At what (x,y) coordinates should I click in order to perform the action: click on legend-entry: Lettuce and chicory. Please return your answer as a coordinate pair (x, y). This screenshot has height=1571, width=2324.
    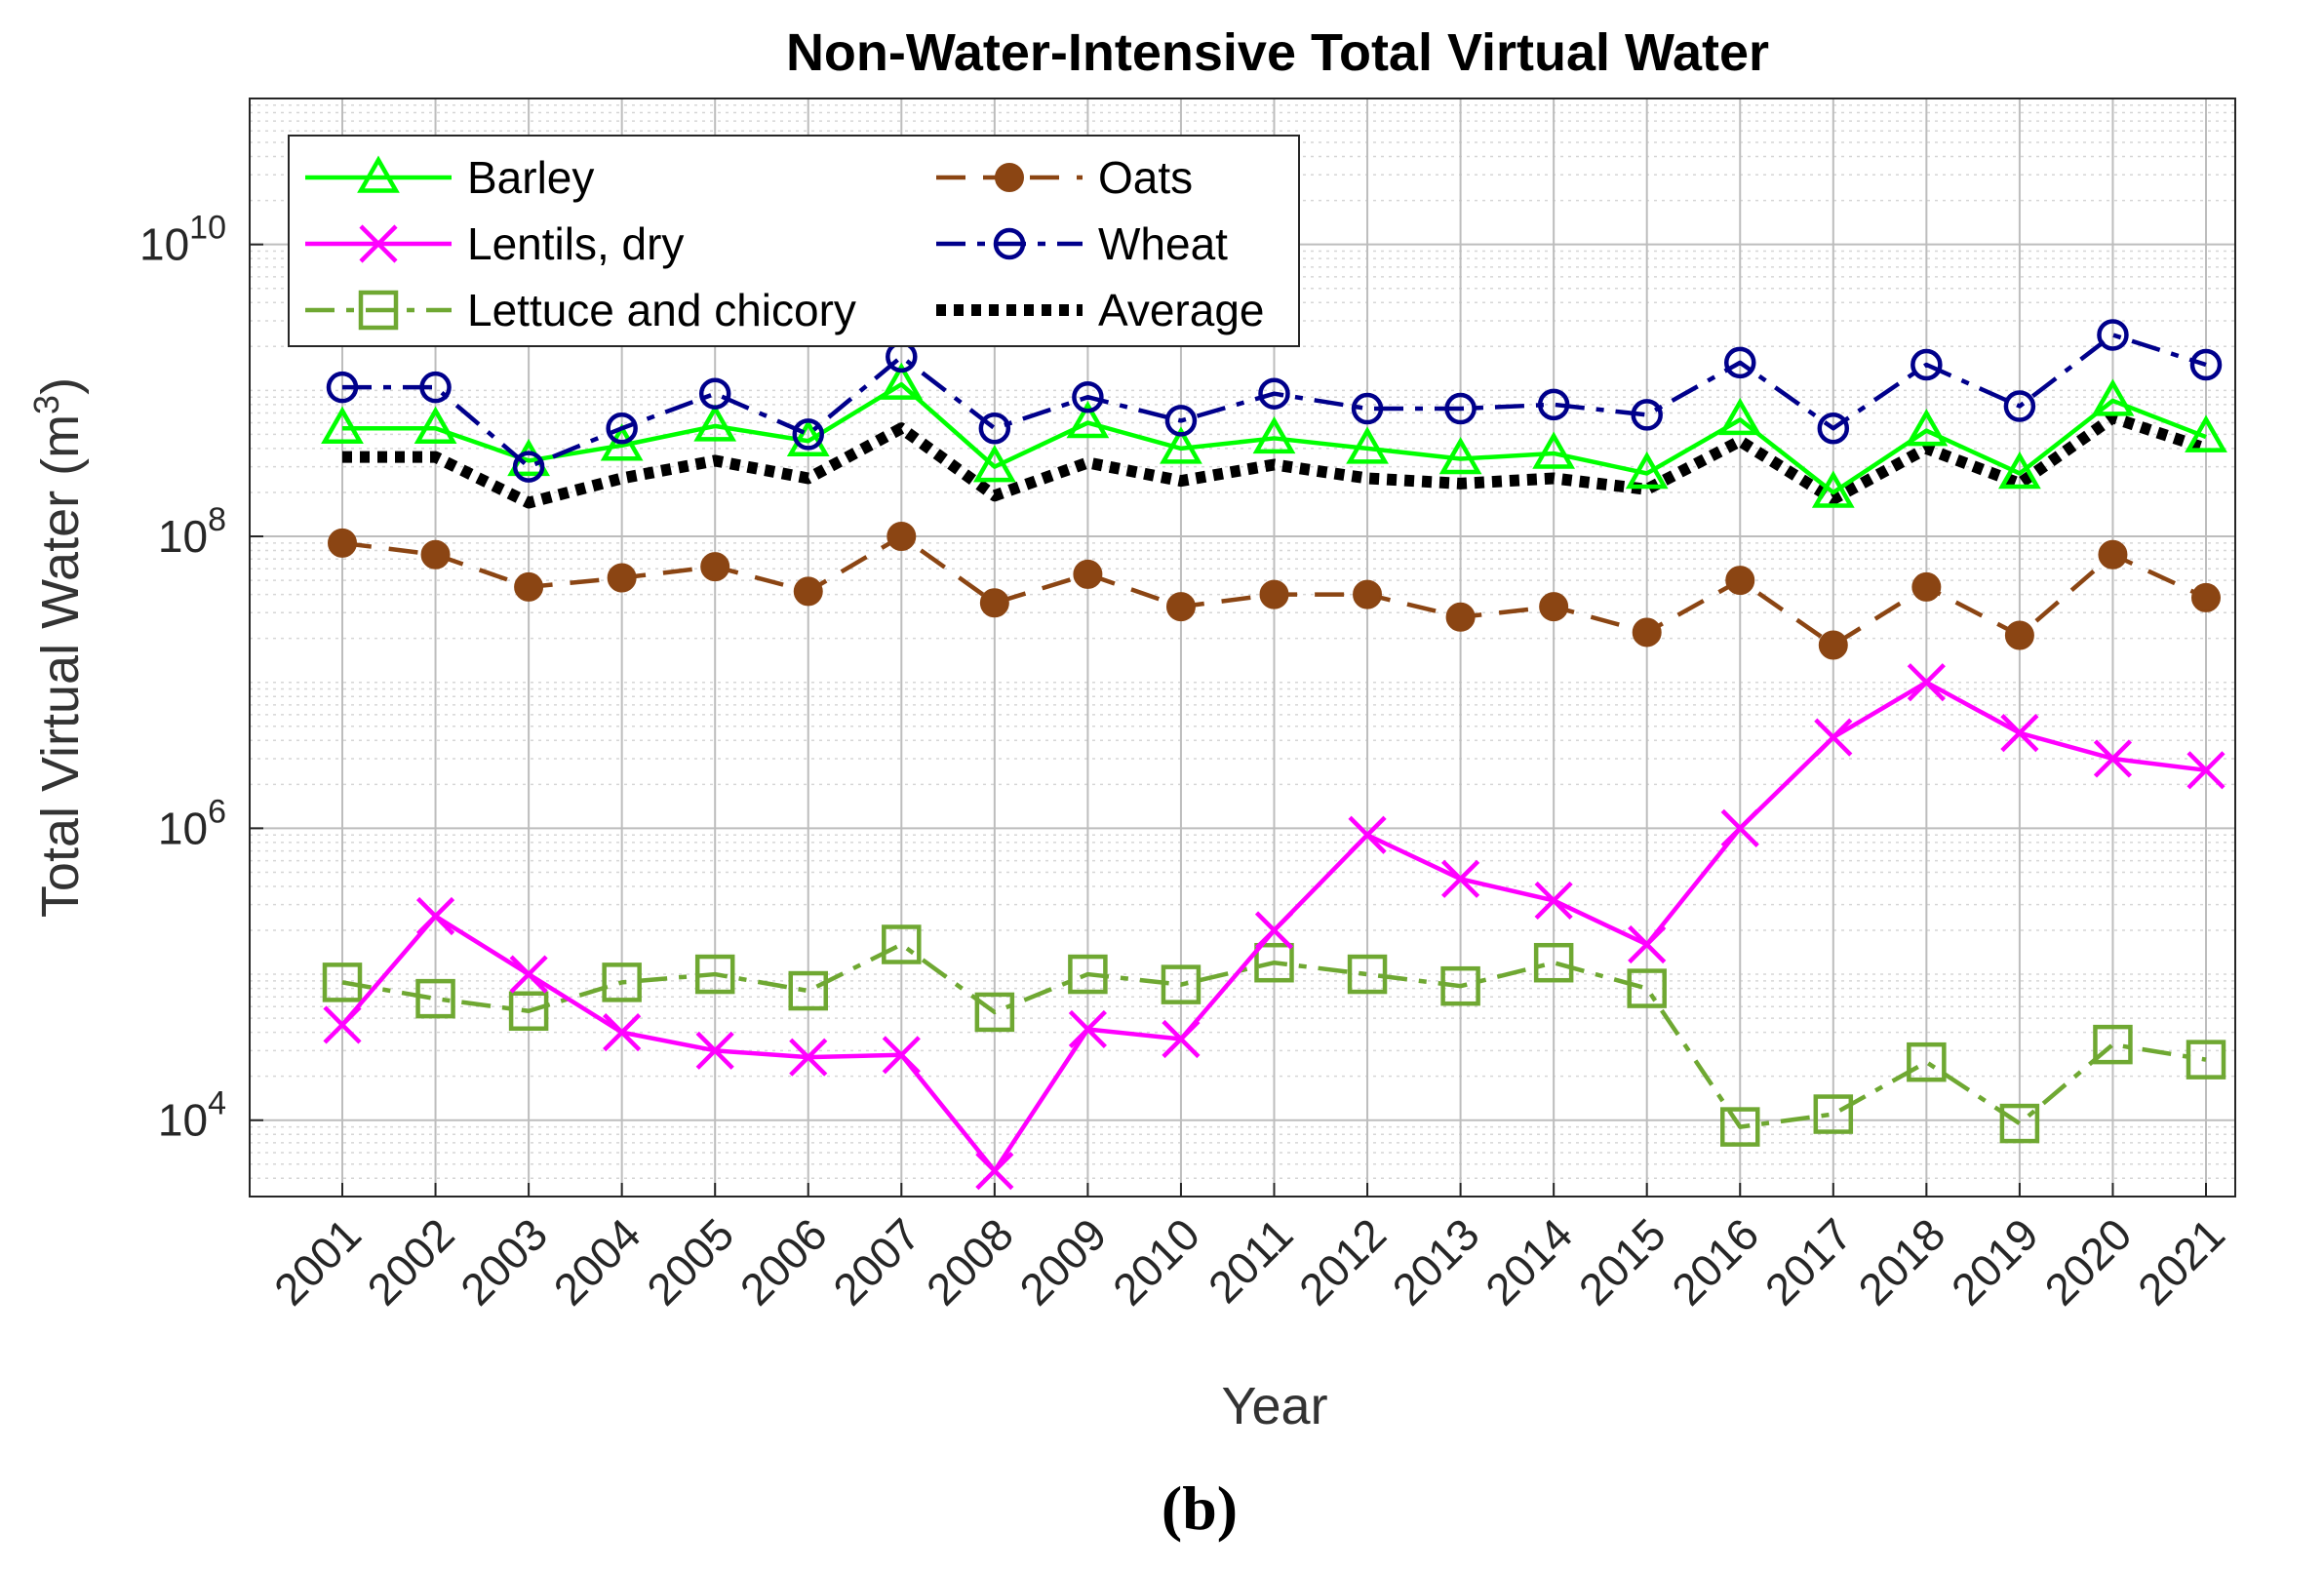
    Looking at the image, I should click on (580, 310).